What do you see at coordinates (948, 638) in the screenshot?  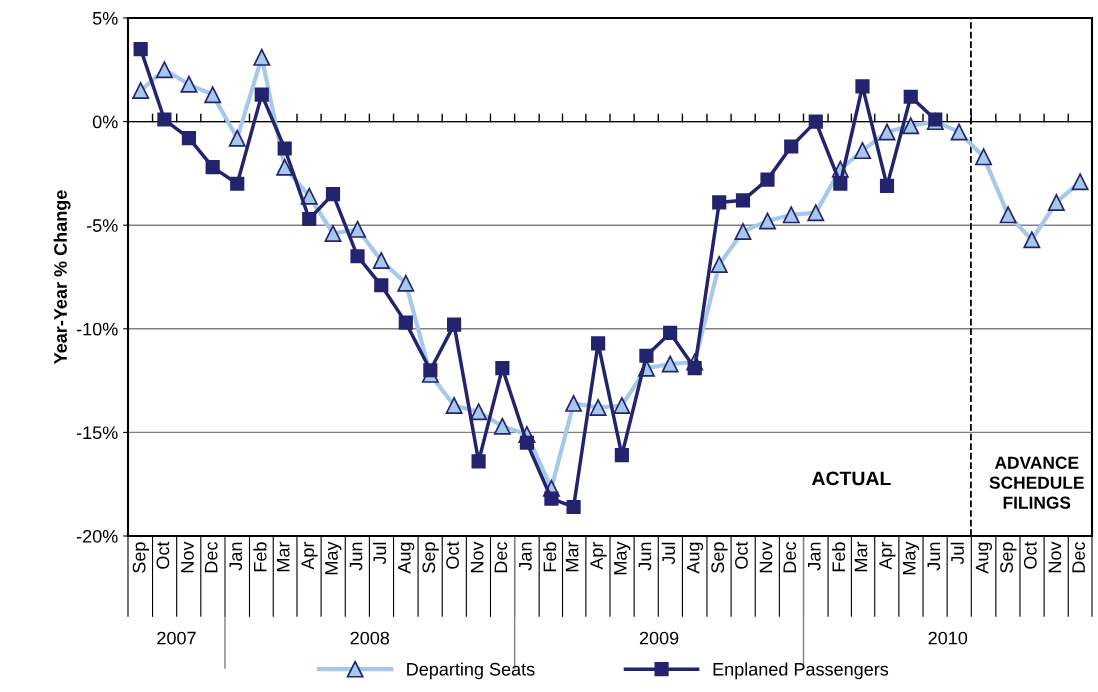 I see `text: 2010` at bounding box center [948, 638].